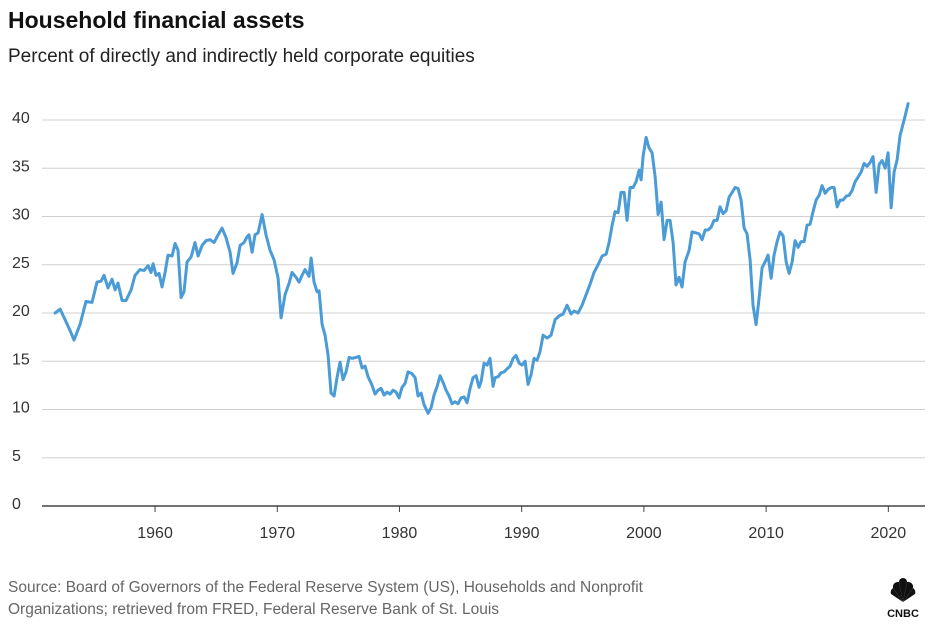  What do you see at coordinates (21, 166) in the screenshot?
I see `y-tick-label: 35` at bounding box center [21, 166].